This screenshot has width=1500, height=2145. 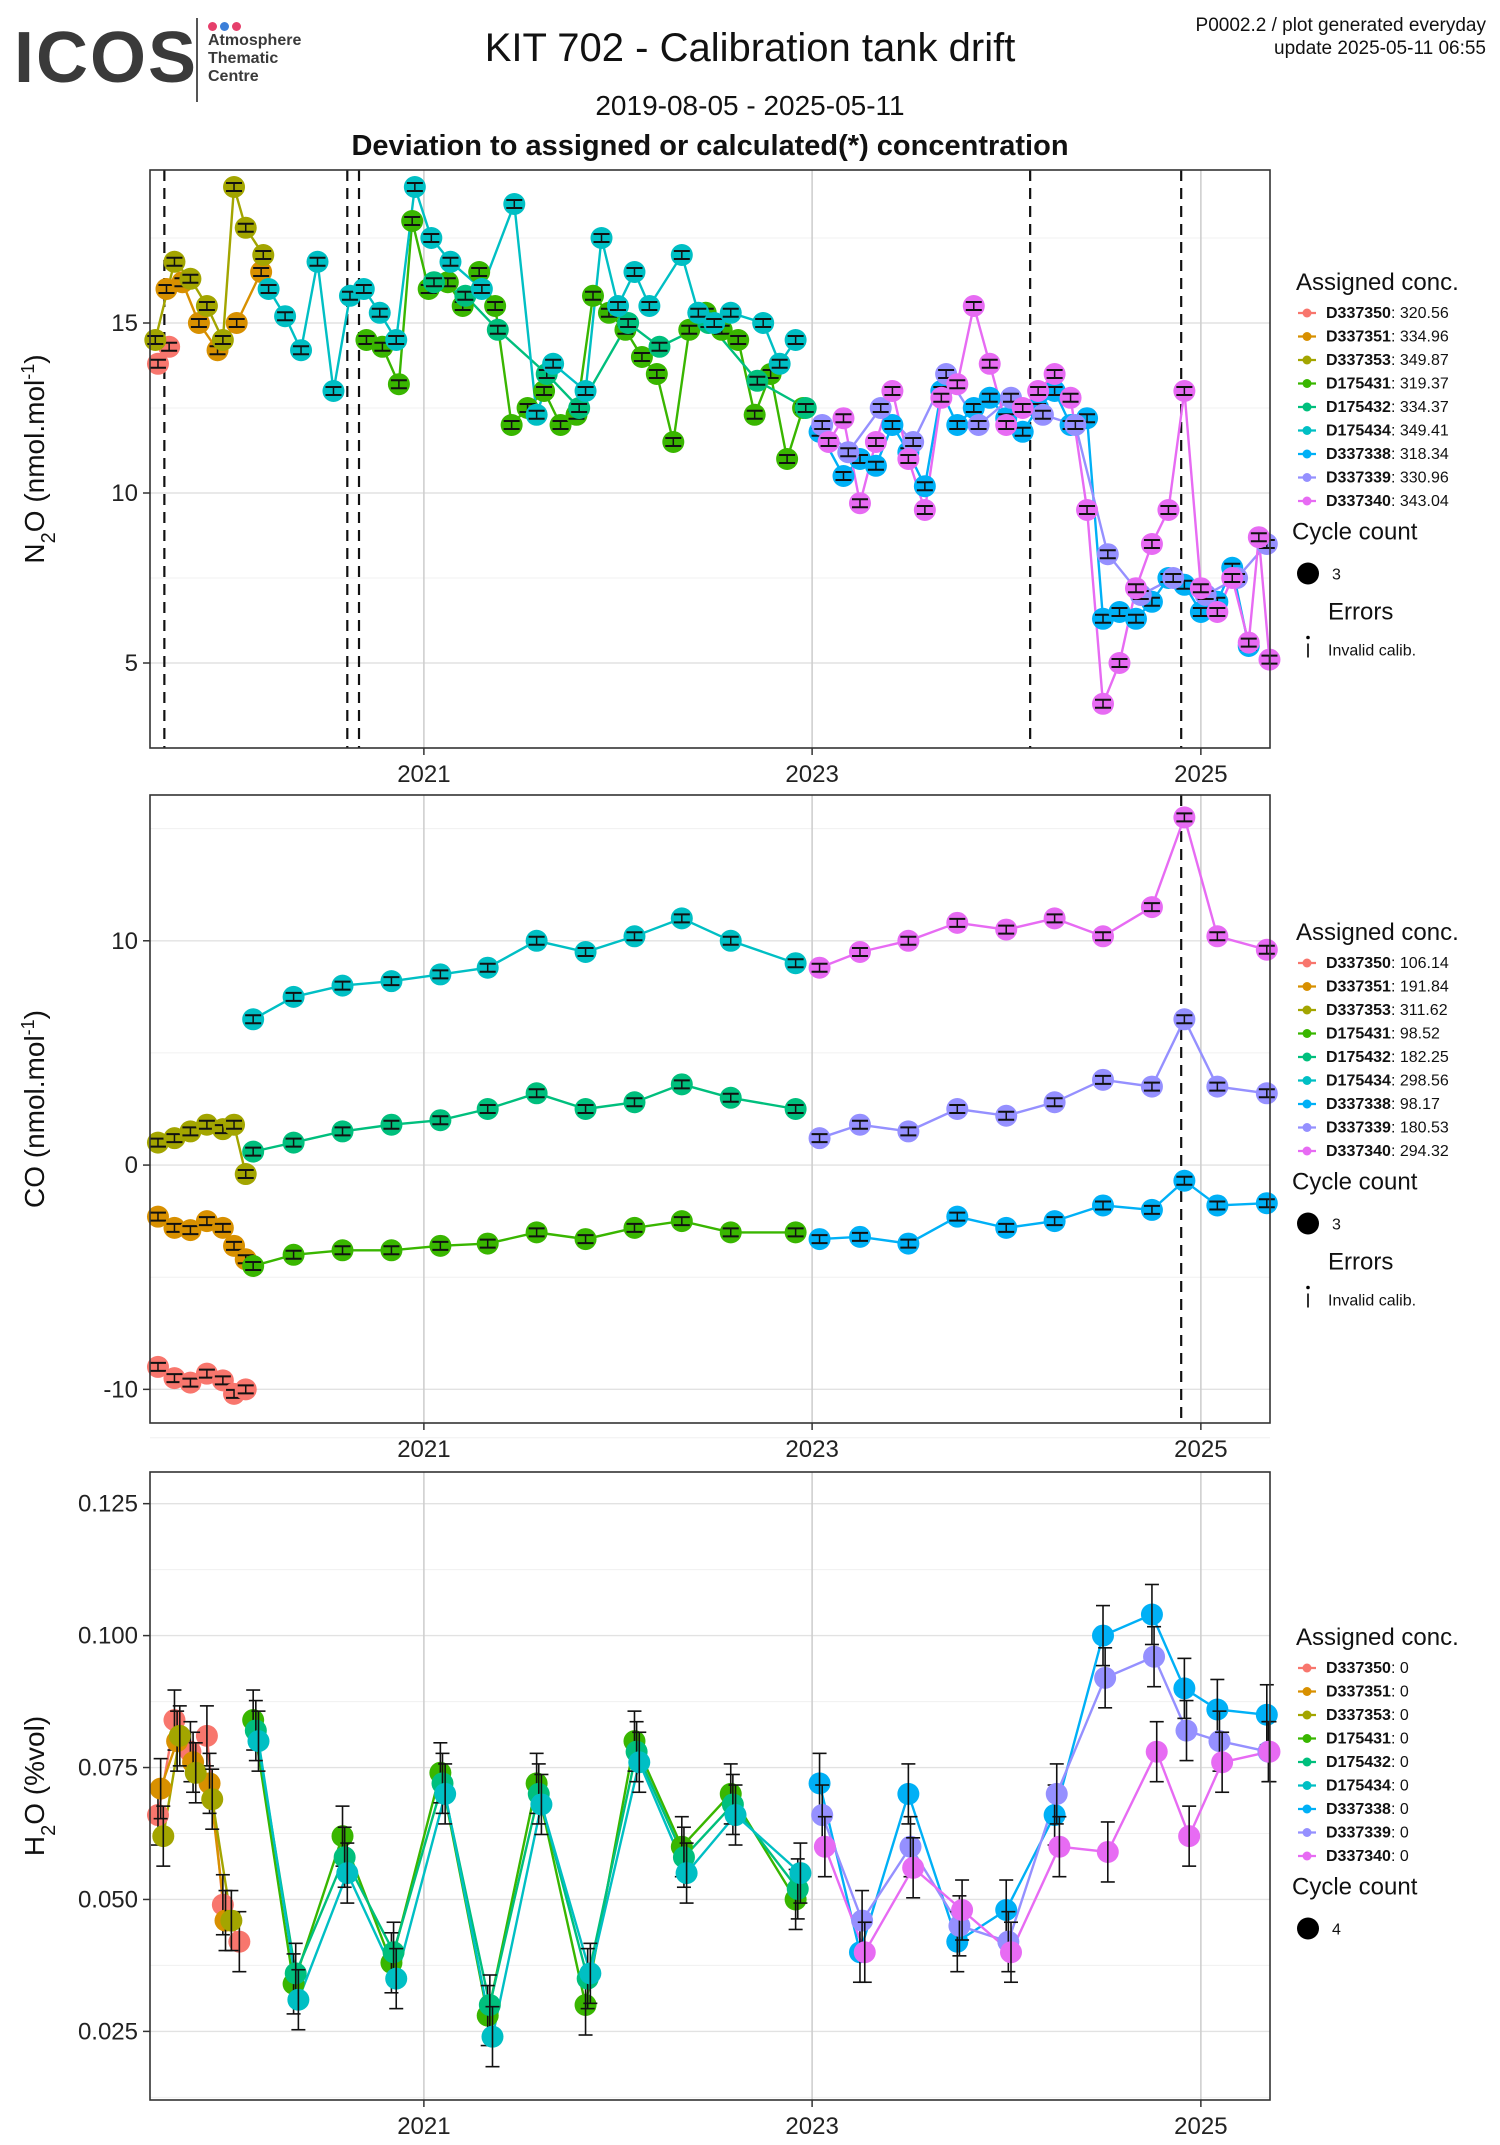 I want to click on legend-item-value: : 98.17, so click(x=1415, y=1104).